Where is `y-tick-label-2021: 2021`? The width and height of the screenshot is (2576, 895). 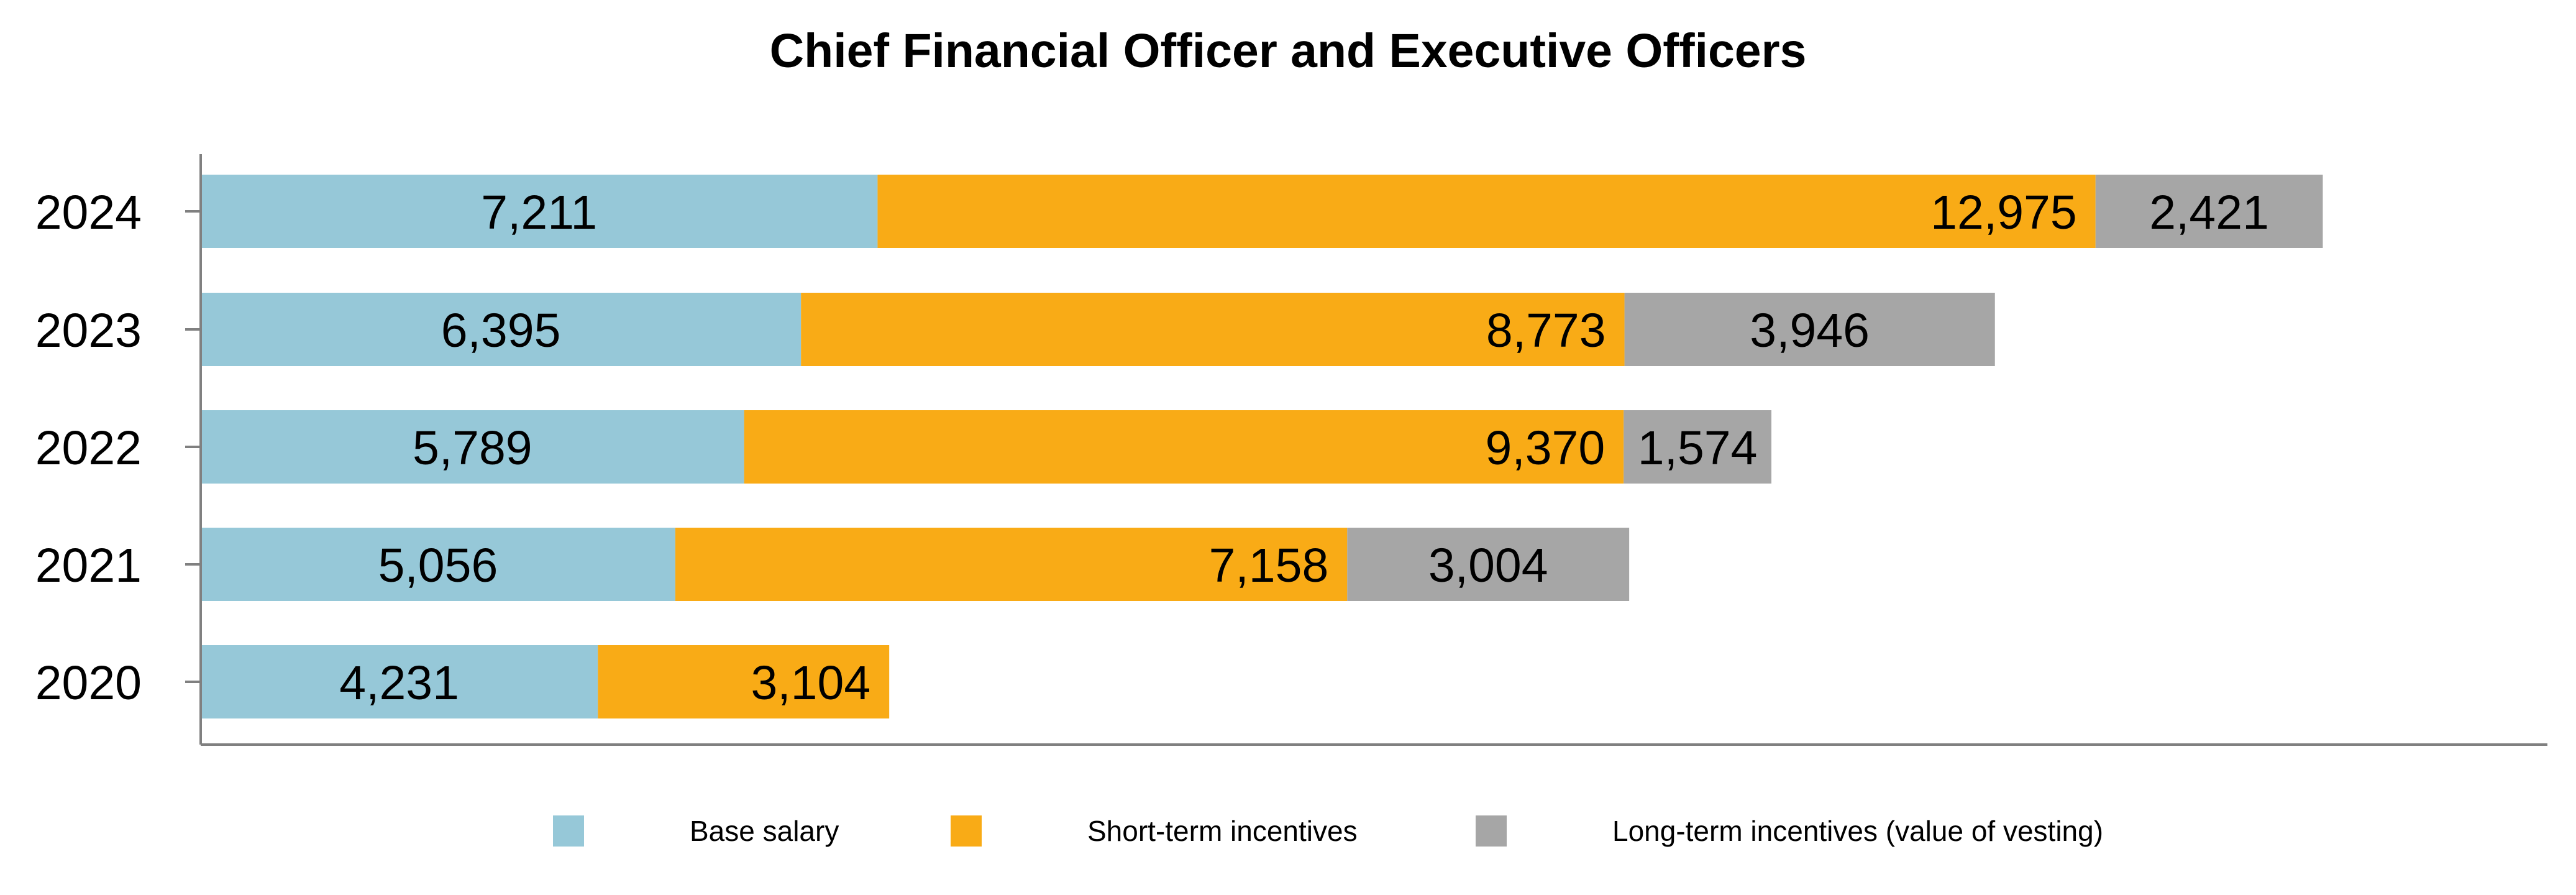 y-tick-label-2021: 2021 is located at coordinates (88, 566).